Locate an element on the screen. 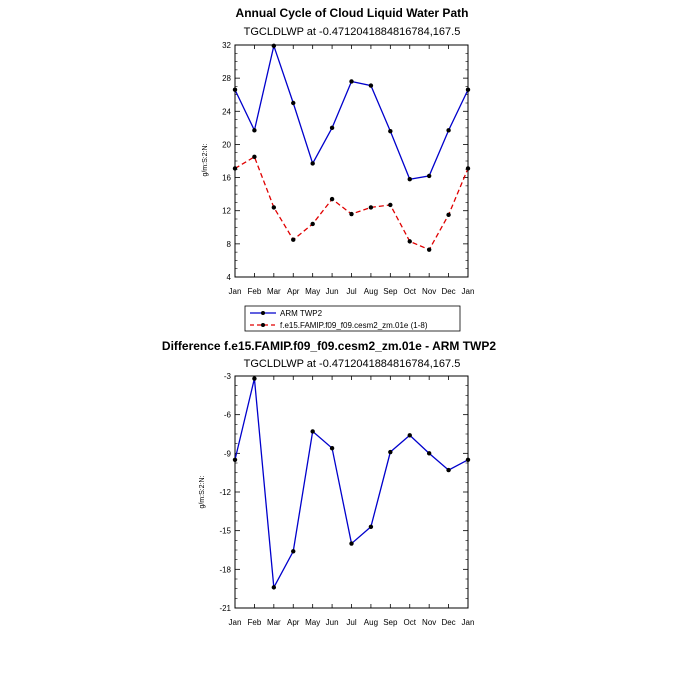 This screenshot has height=680, width=675. y-tick-label: -12 is located at coordinates (225, 492).